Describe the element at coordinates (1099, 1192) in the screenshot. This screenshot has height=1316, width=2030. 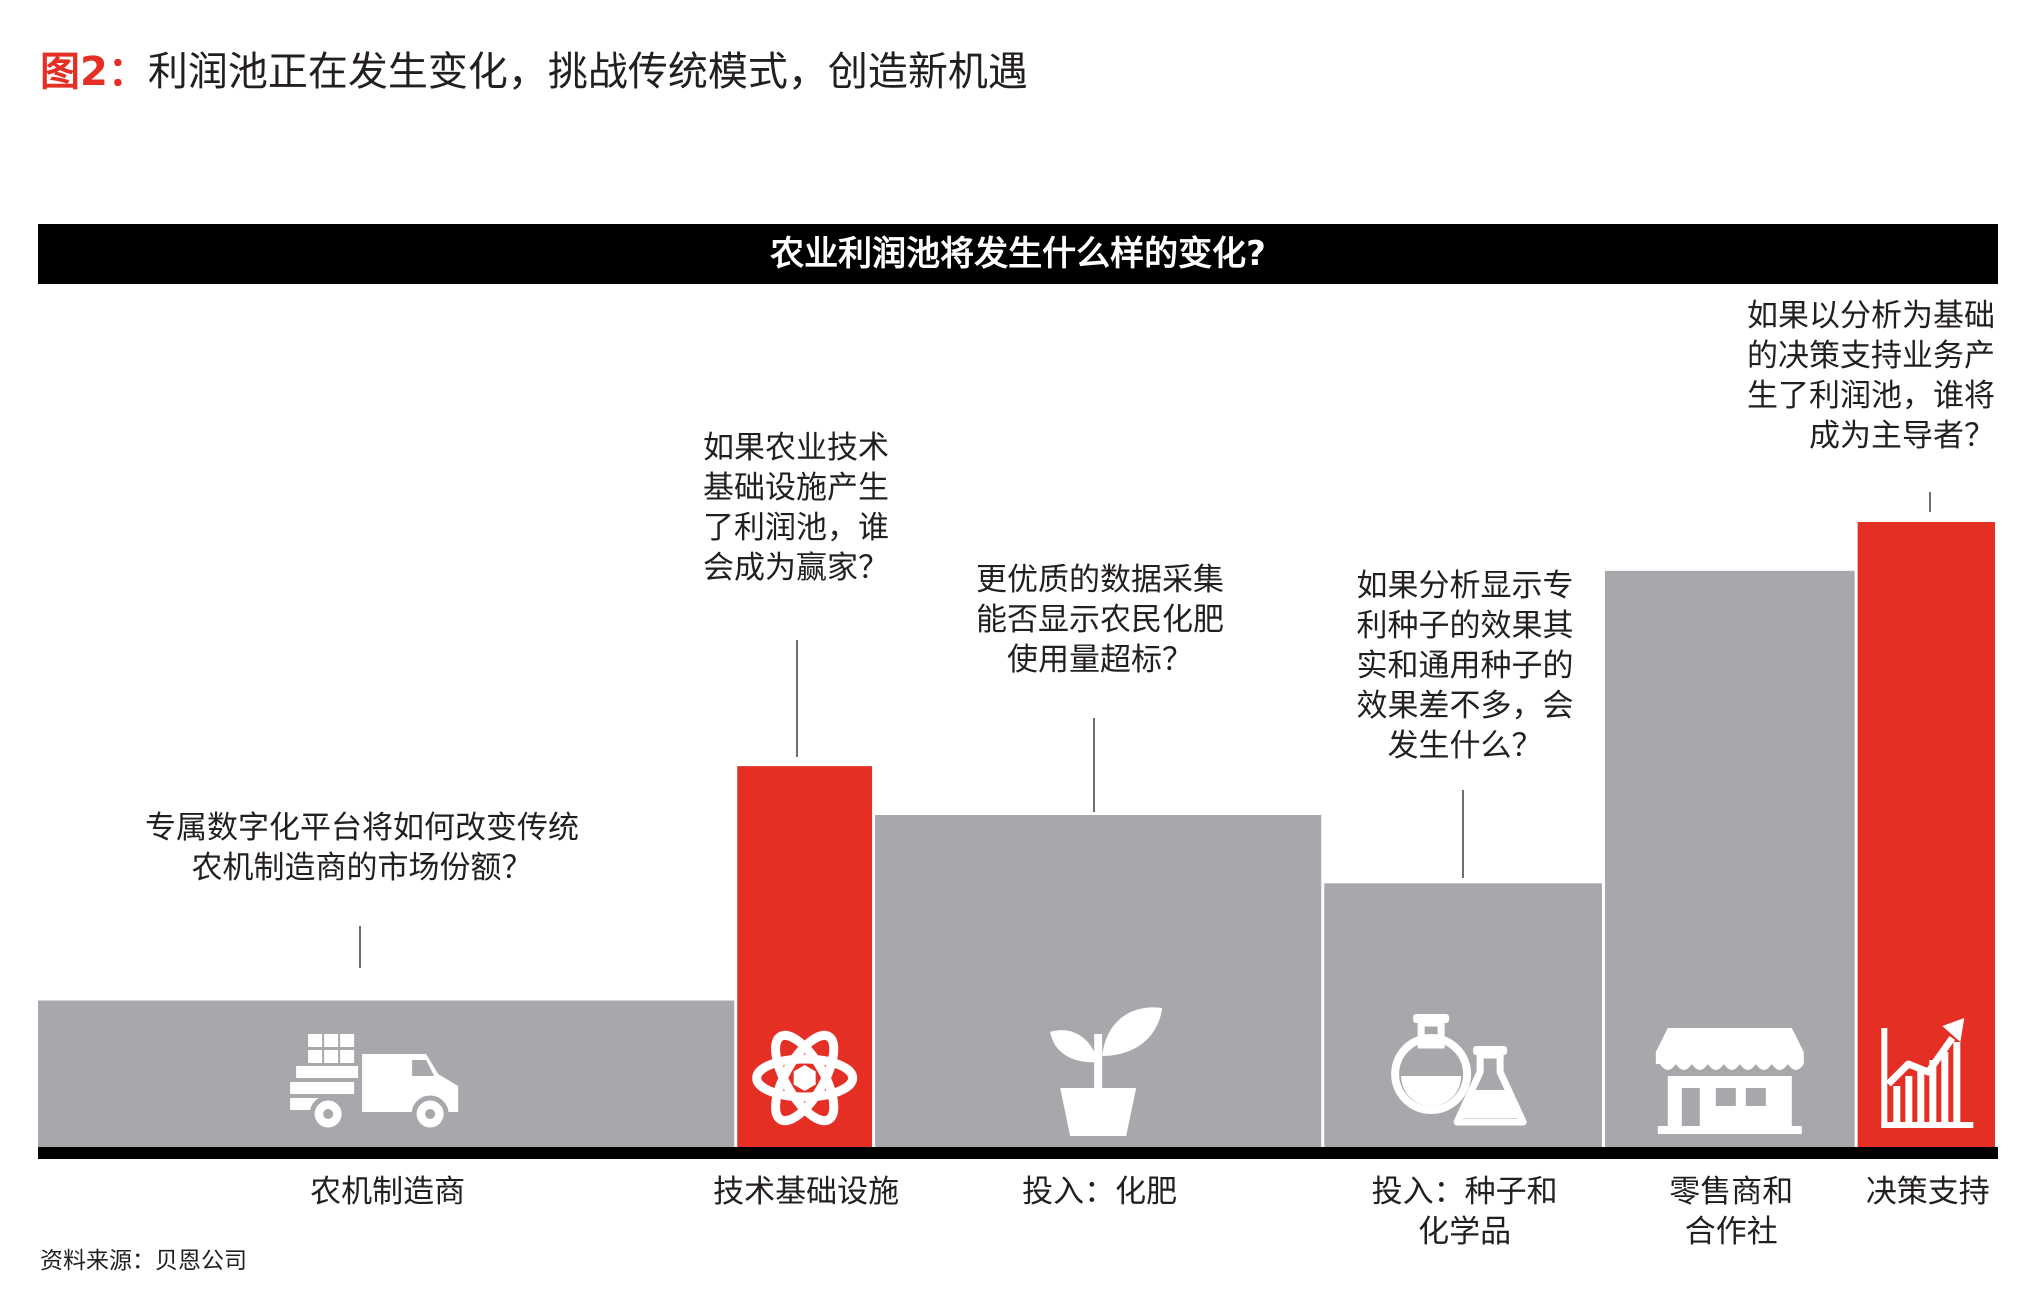
I see `category-label-3: 投入：化肥` at that location.